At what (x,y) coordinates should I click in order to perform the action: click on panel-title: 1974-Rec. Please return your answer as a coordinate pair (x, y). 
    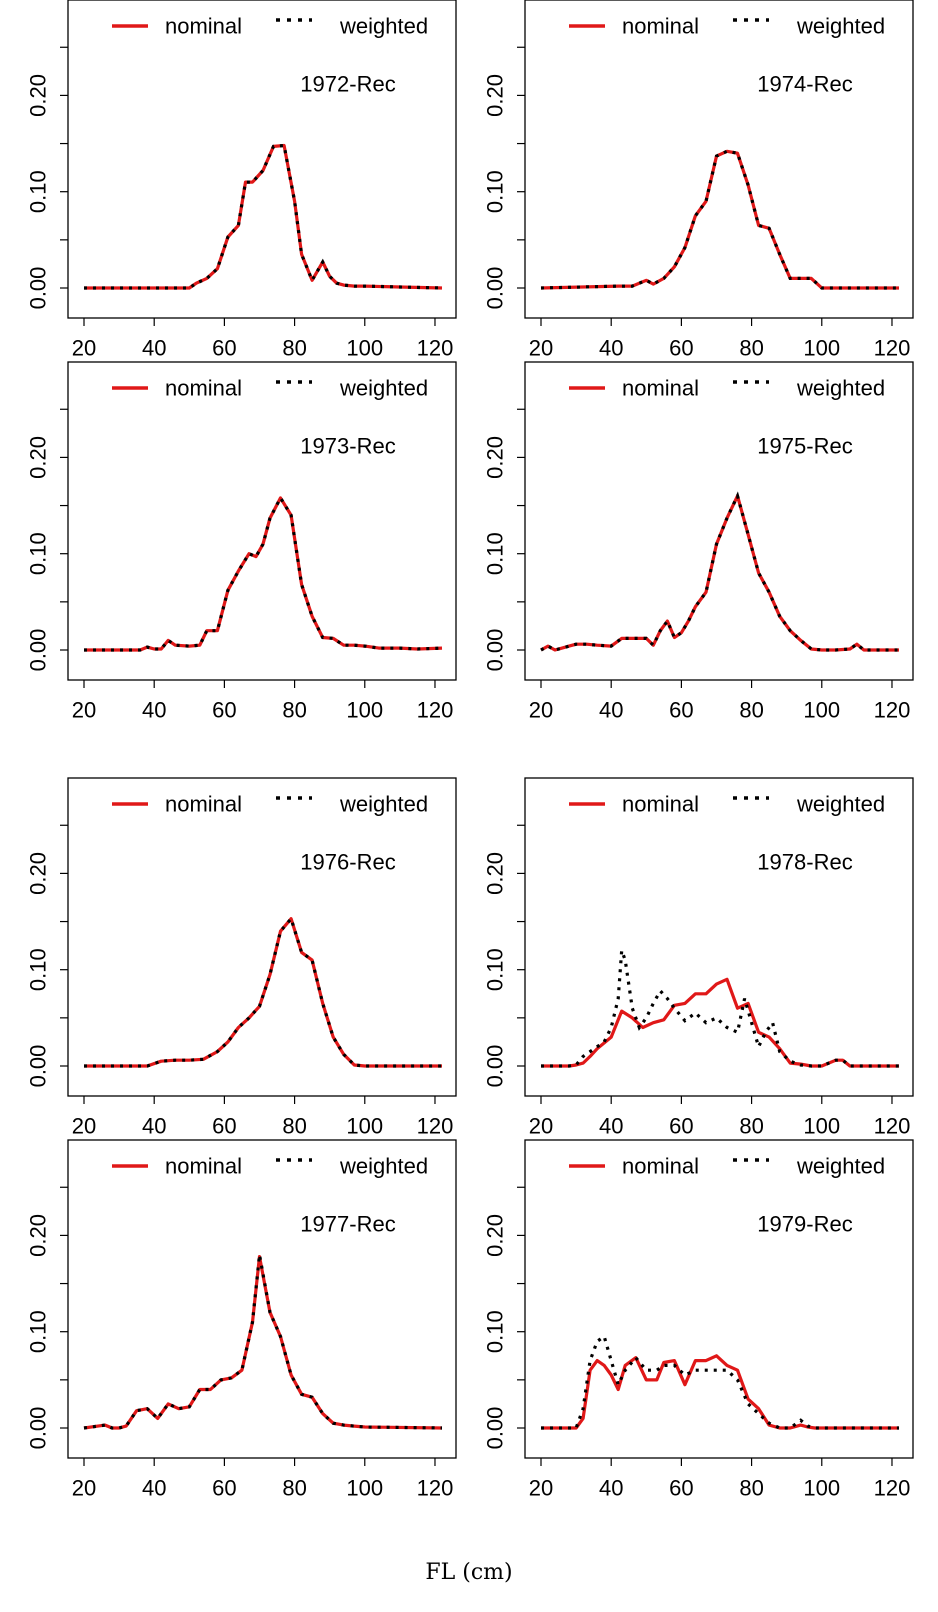
    Looking at the image, I should click on (804, 84).